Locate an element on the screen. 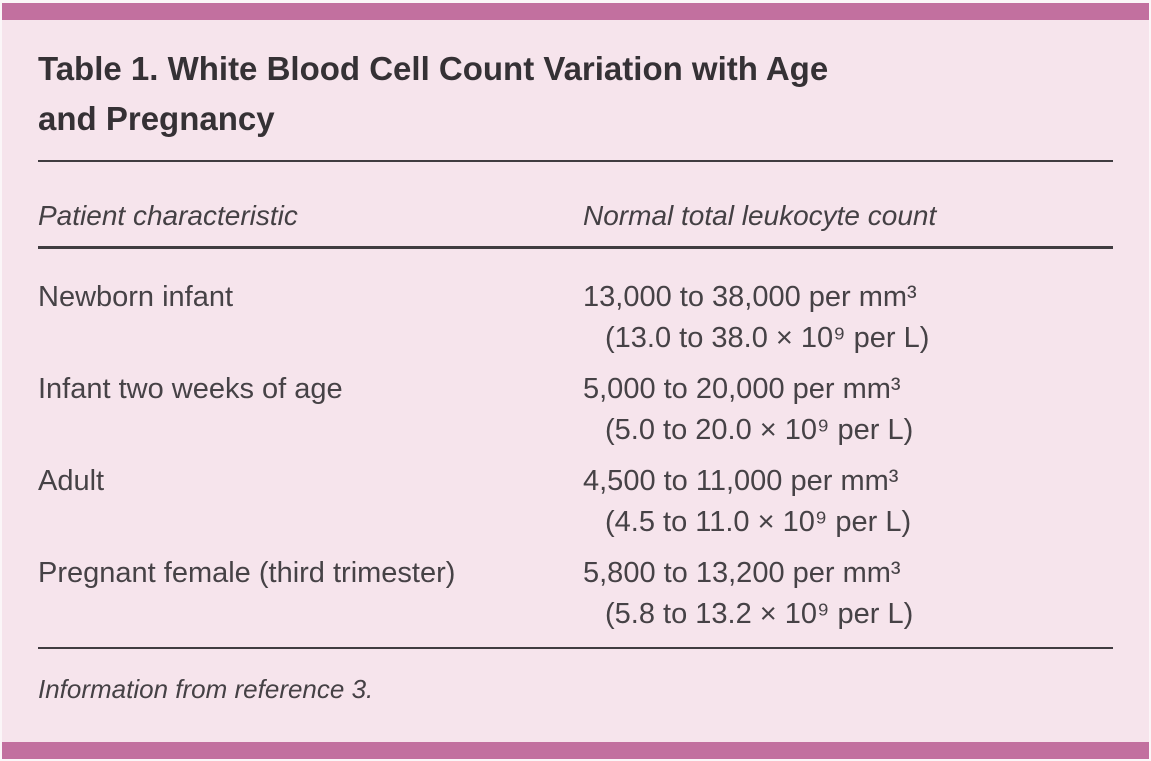 This screenshot has height=761, width=1151. rule-above-footnote is located at coordinates (575, 648).